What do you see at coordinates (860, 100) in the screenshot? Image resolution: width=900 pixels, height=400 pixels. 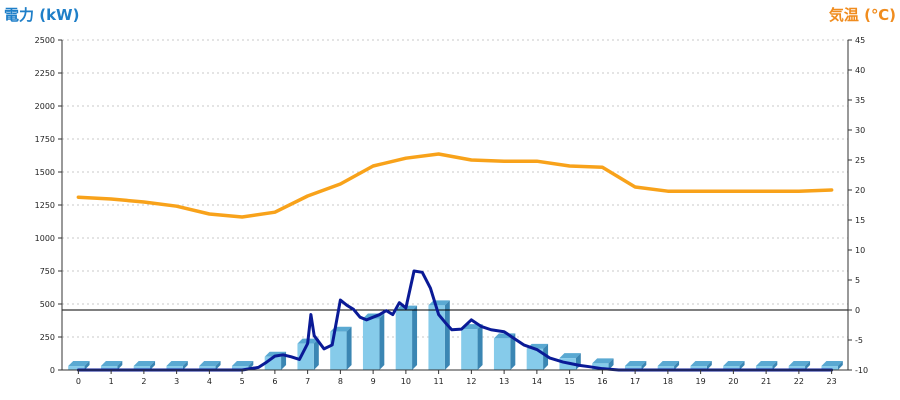 I see `right-tick-label: 35` at bounding box center [860, 100].